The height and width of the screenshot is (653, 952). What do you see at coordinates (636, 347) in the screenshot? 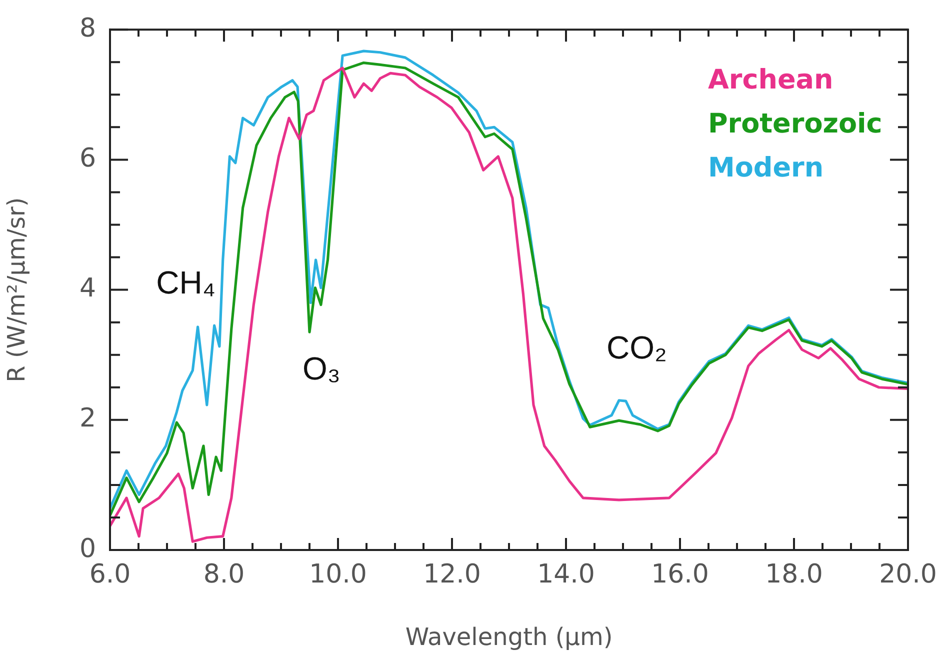
I see `annotation: CO₂` at bounding box center [636, 347].